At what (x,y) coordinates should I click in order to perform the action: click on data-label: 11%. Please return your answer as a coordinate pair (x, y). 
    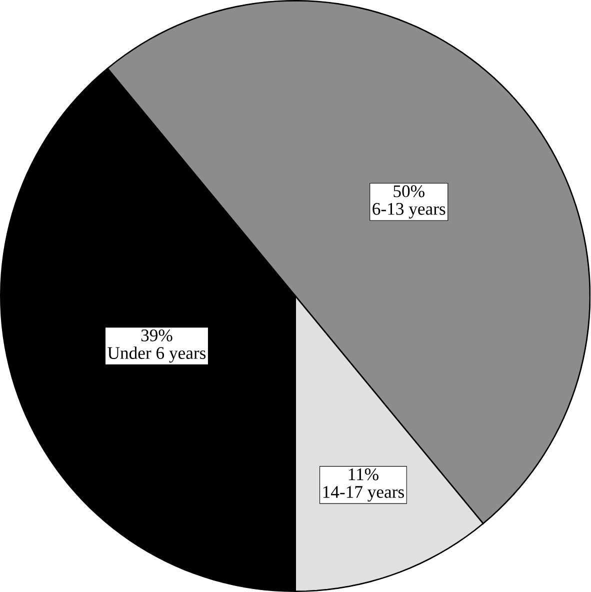
    Looking at the image, I should click on (364, 474).